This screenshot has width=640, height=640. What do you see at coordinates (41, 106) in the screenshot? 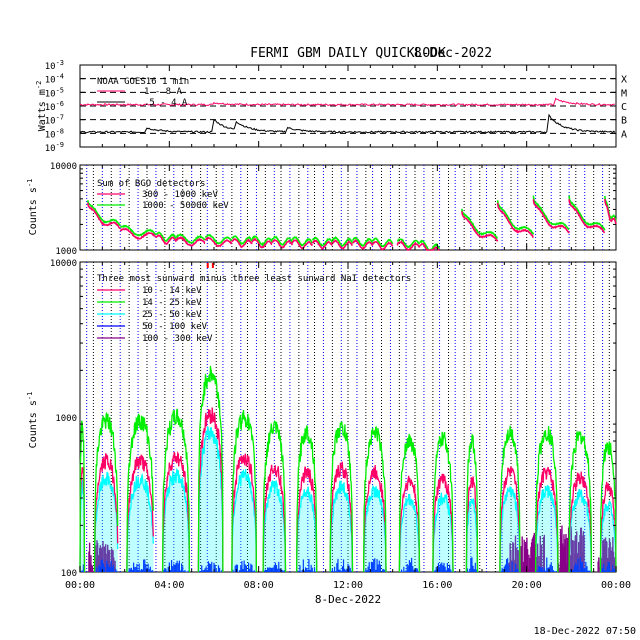
I see `goes-y-axis-label: Watts m-2` at bounding box center [41, 106].